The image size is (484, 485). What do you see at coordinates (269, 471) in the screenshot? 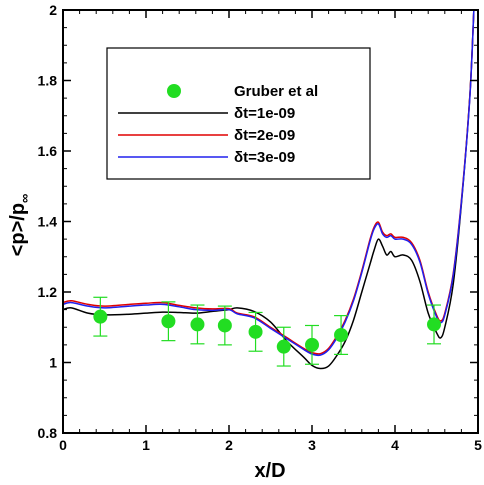
I see `x-axis-title: x/D` at bounding box center [269, 471].